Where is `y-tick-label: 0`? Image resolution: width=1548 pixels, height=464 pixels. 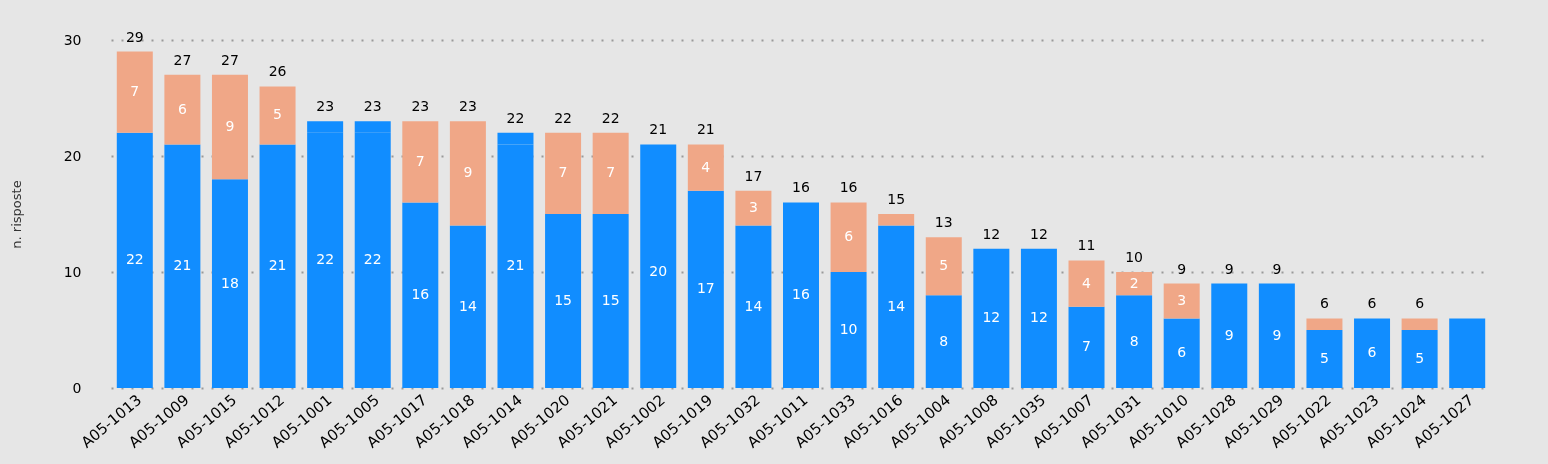
y-tick-label: 0 is located at coordinates (77, 387).